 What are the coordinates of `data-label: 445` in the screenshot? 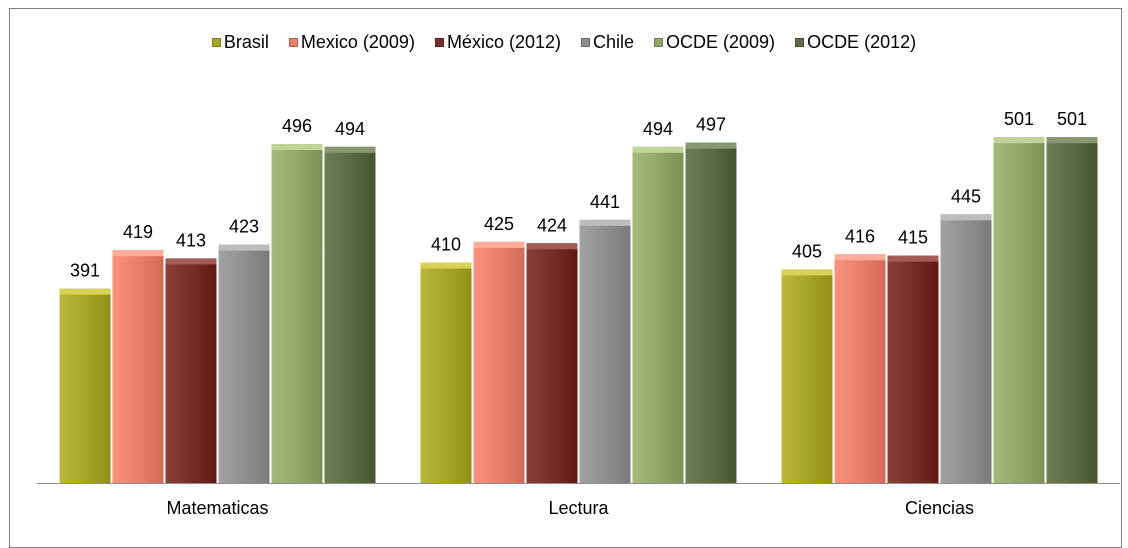 It's located at (966, 196).